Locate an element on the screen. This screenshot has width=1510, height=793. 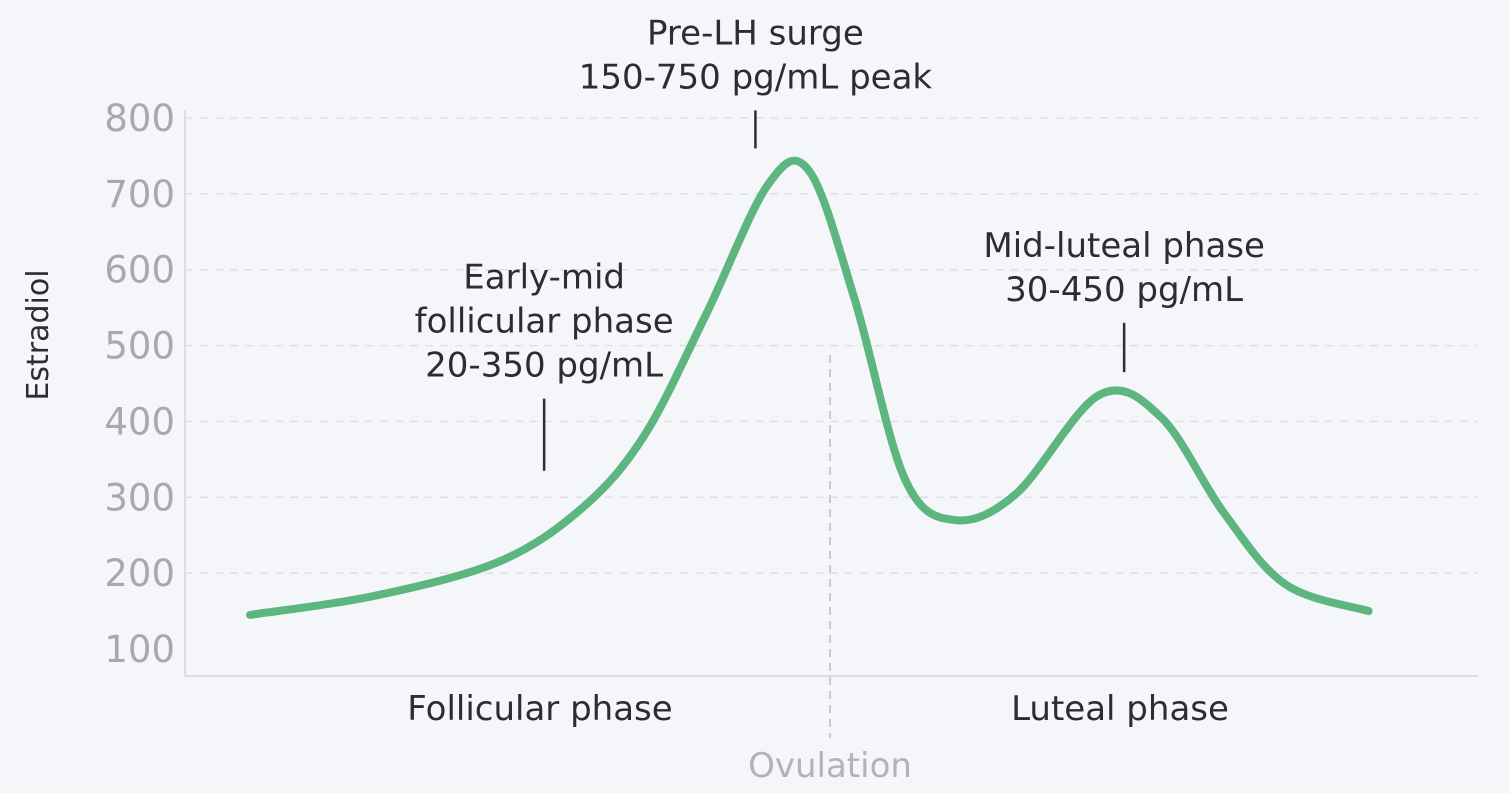
annotation-text: 20-350 pg/mL is located at coordinates (544, 366).